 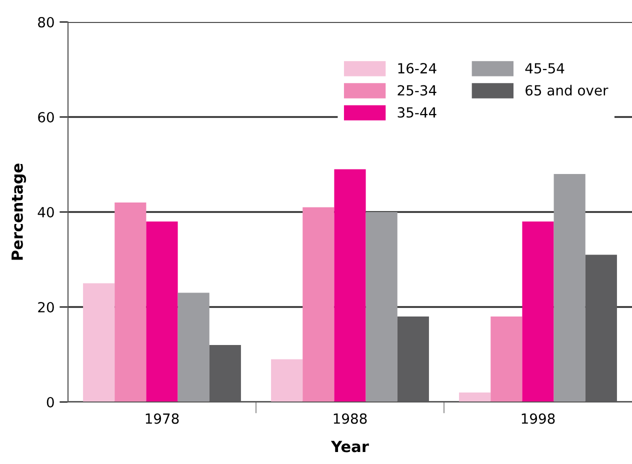 I want to click on x-tick-label: 1988, so click(x=350, y=418).